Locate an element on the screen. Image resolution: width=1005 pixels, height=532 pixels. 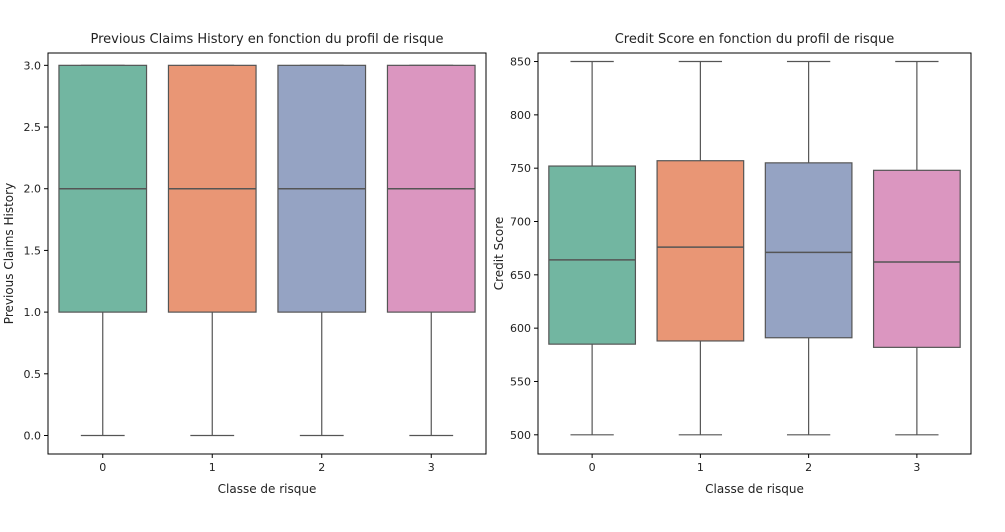
y-tick-label: 550 is located at coordinates (520, 381).